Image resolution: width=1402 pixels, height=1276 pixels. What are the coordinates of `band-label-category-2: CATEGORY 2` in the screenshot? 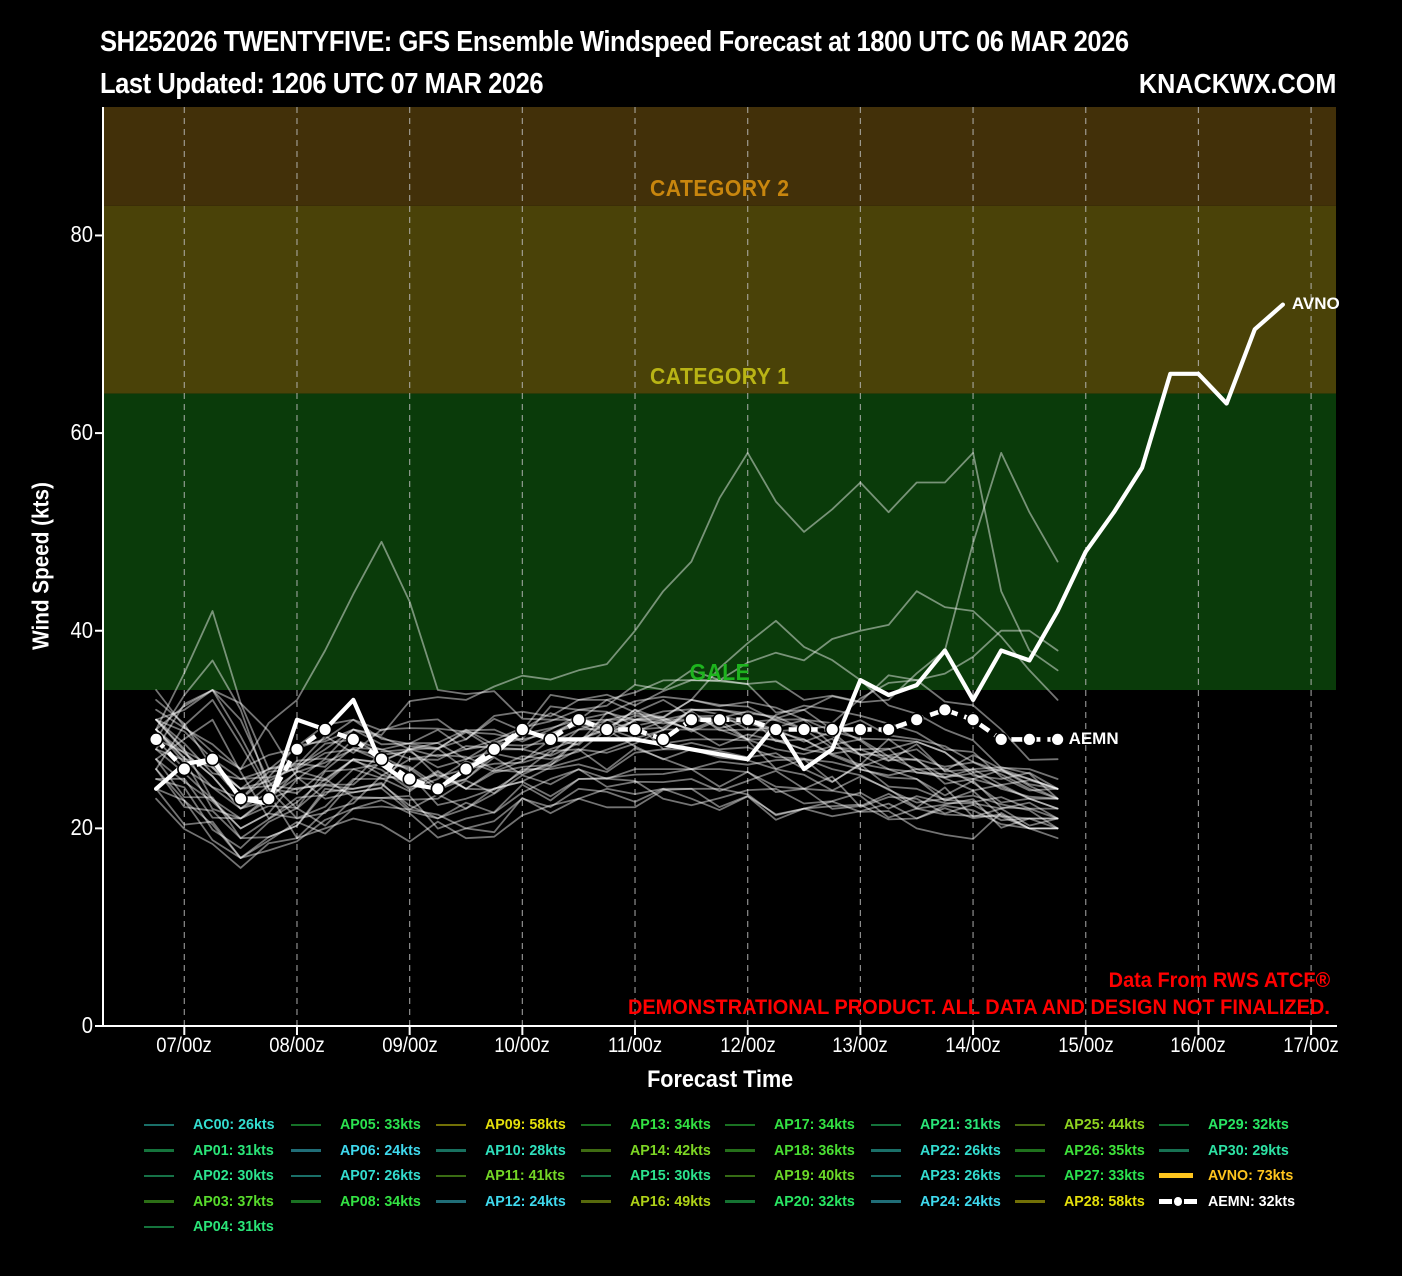 It's located at (720, 188).